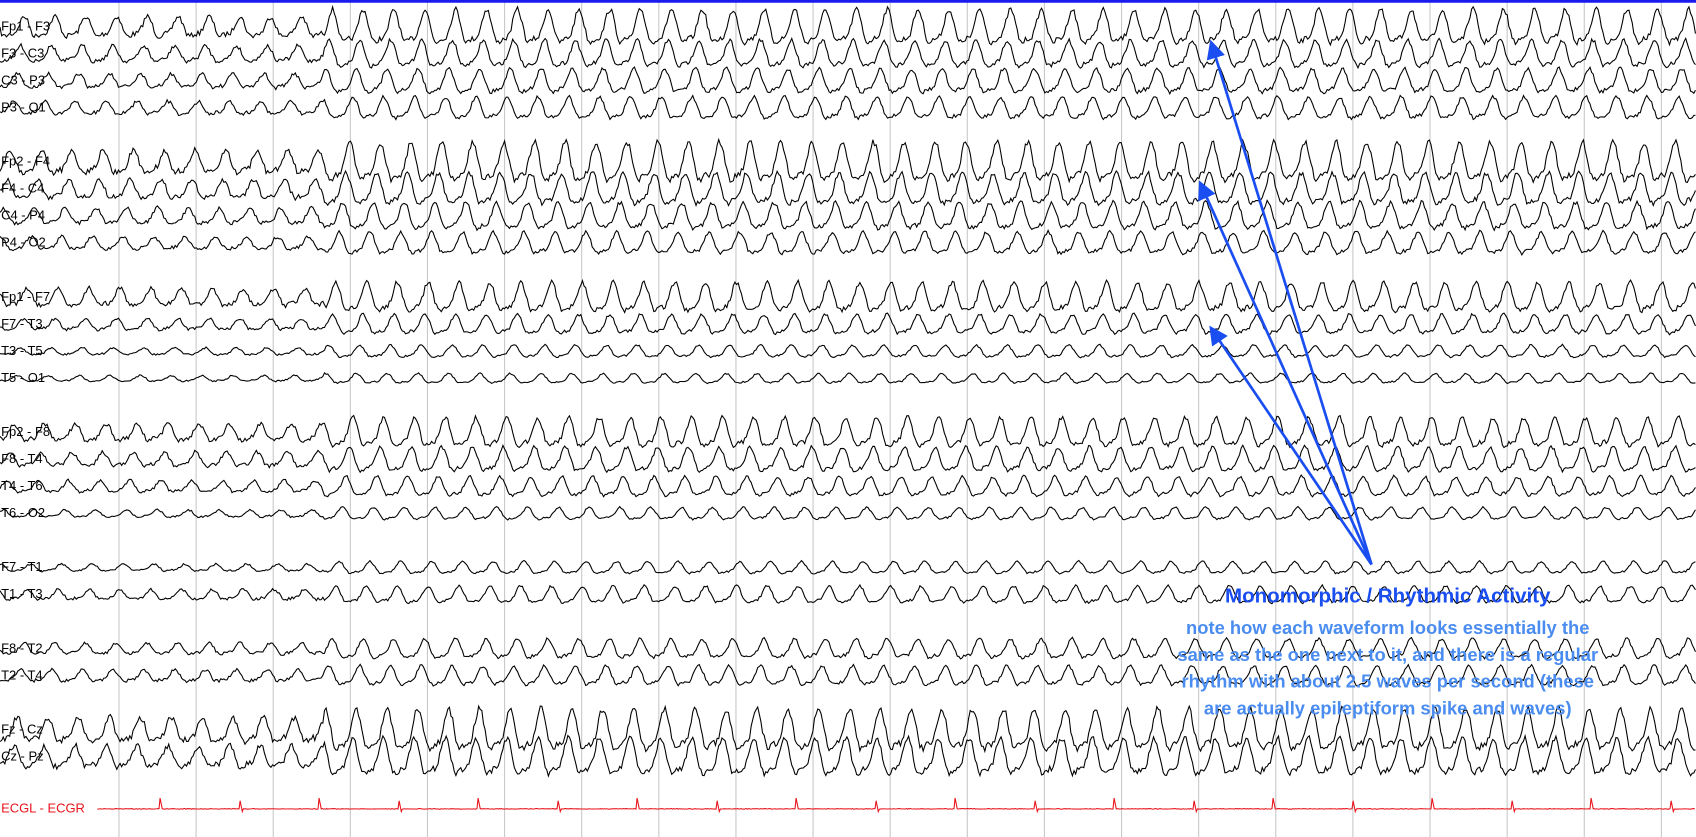 The width and height of the screenshot is (1696, 837). I want to click on channel-label: P3 - O1, so click(23, 107).